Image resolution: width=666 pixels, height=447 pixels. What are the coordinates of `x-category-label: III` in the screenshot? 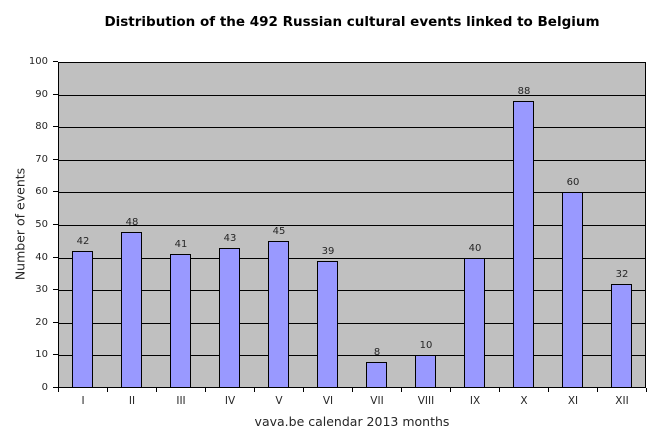 It's located at (181, 401).